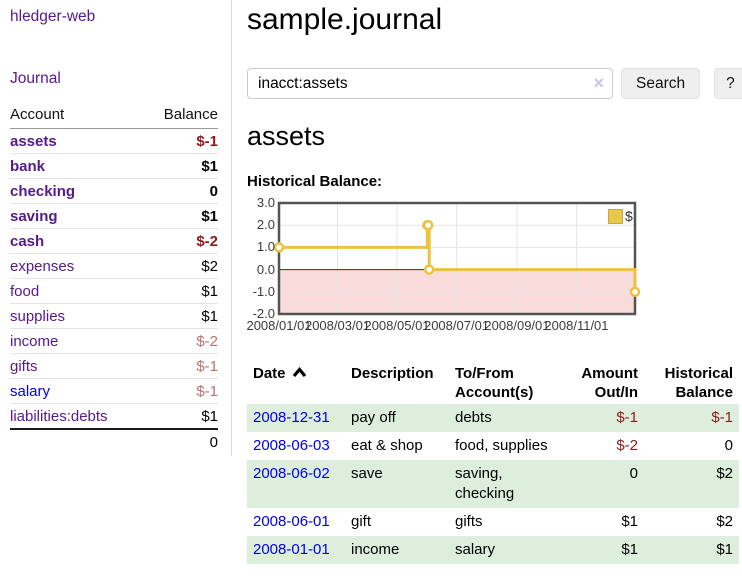  I want to click on register-row: 2008-06-02 save saving, checking 0 $2, so click(493, 484).